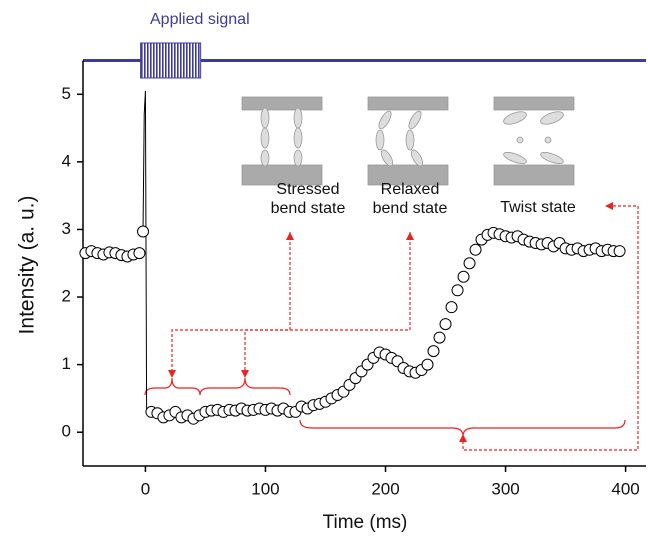 The height and width of the screenshot is (538, 648). What do you see at coordinates (171, 60) in the screenshot?
I see `signal-pulse` at bounding box center [171, 60].